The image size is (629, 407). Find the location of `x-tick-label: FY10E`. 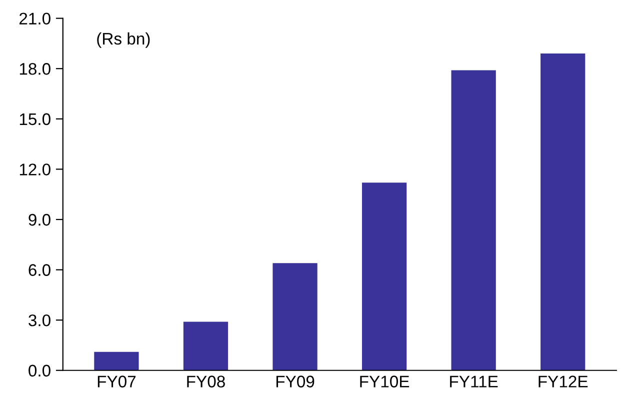

x-tick-label: FY10E is located at coordinates (385, 382).